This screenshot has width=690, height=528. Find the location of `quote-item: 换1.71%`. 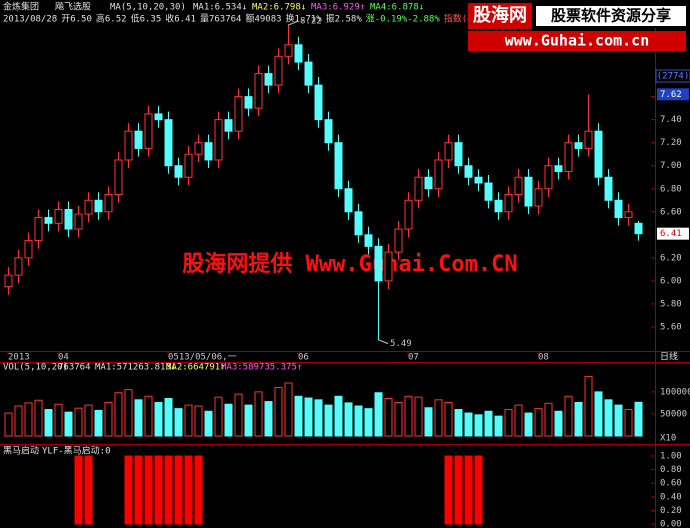

quote-item: 换1.71% is located at coordinates (304, 19).